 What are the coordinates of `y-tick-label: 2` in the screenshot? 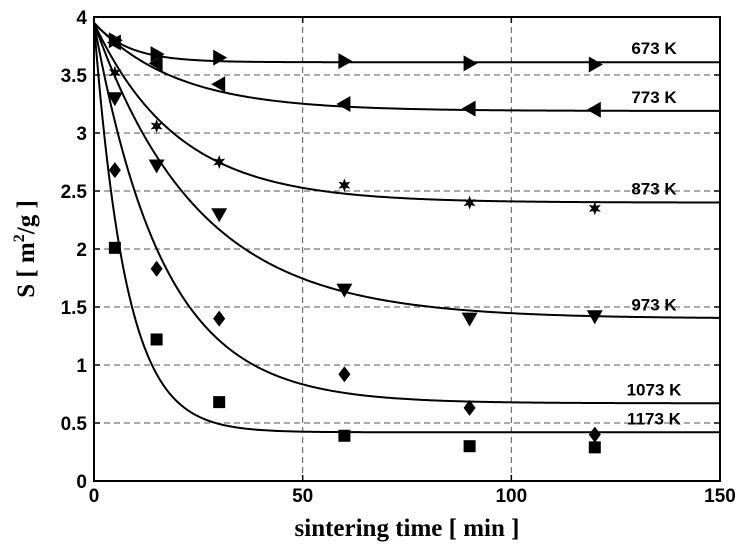 It's located at (81, 250).